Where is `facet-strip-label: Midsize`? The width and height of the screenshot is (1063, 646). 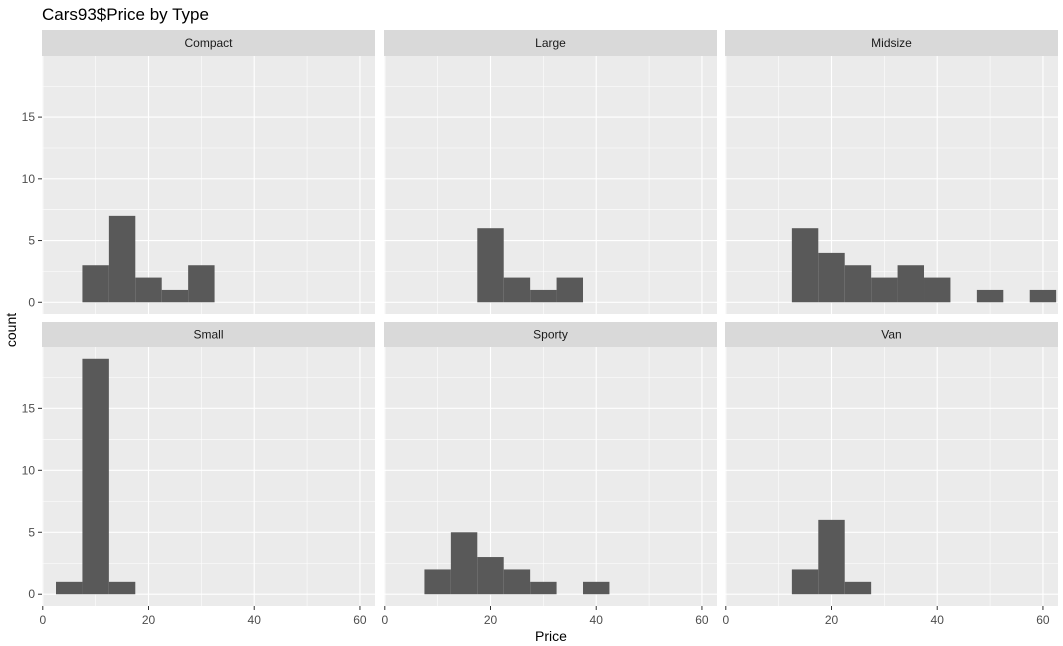
facet-strip-label: Midsize is located at coordinates (891, 43).